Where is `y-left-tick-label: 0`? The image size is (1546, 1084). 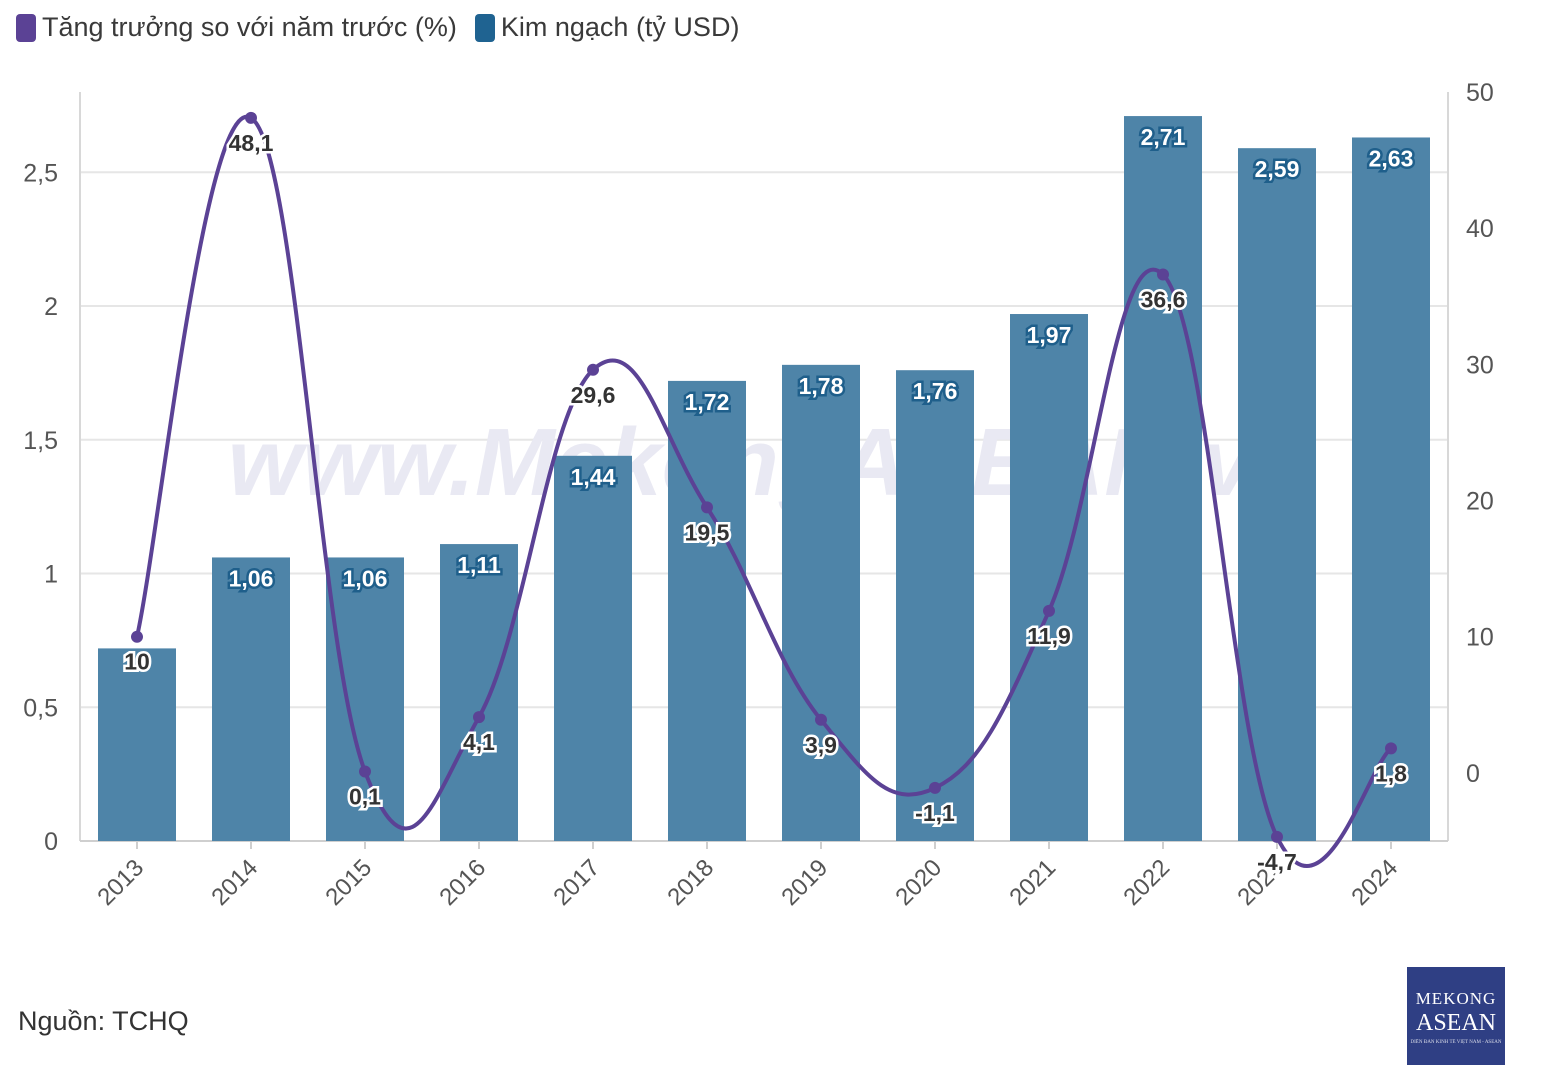
y-left-tick-label: 0 is located at coordinates (51, 842).